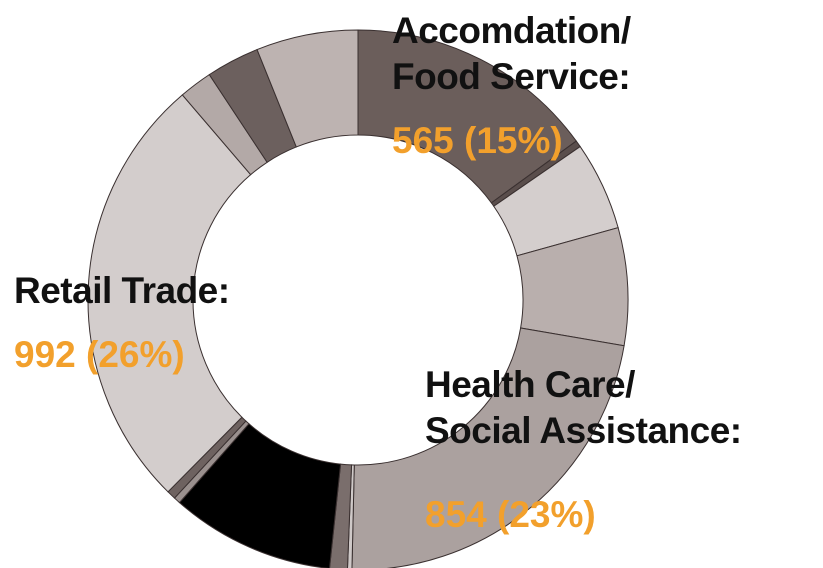 The width and height of the screenshot is (823, 568). I want to click on slice-label: Health Care/ Social Assistance:, so click(583, 407).